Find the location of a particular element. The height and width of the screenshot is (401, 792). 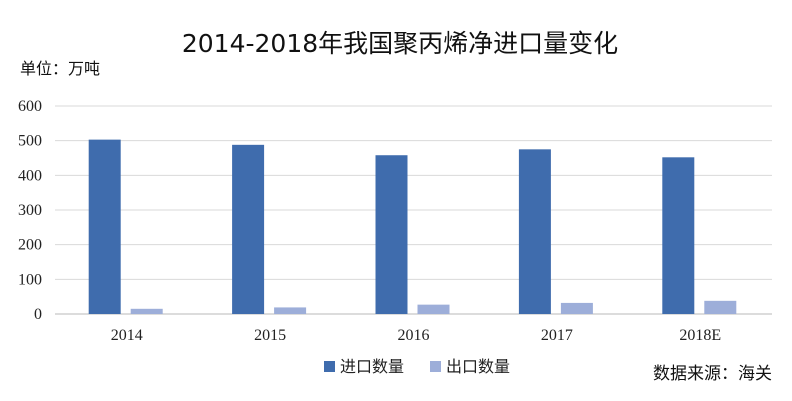

y-tick-label: 500 is located at coordinates (30, 141).